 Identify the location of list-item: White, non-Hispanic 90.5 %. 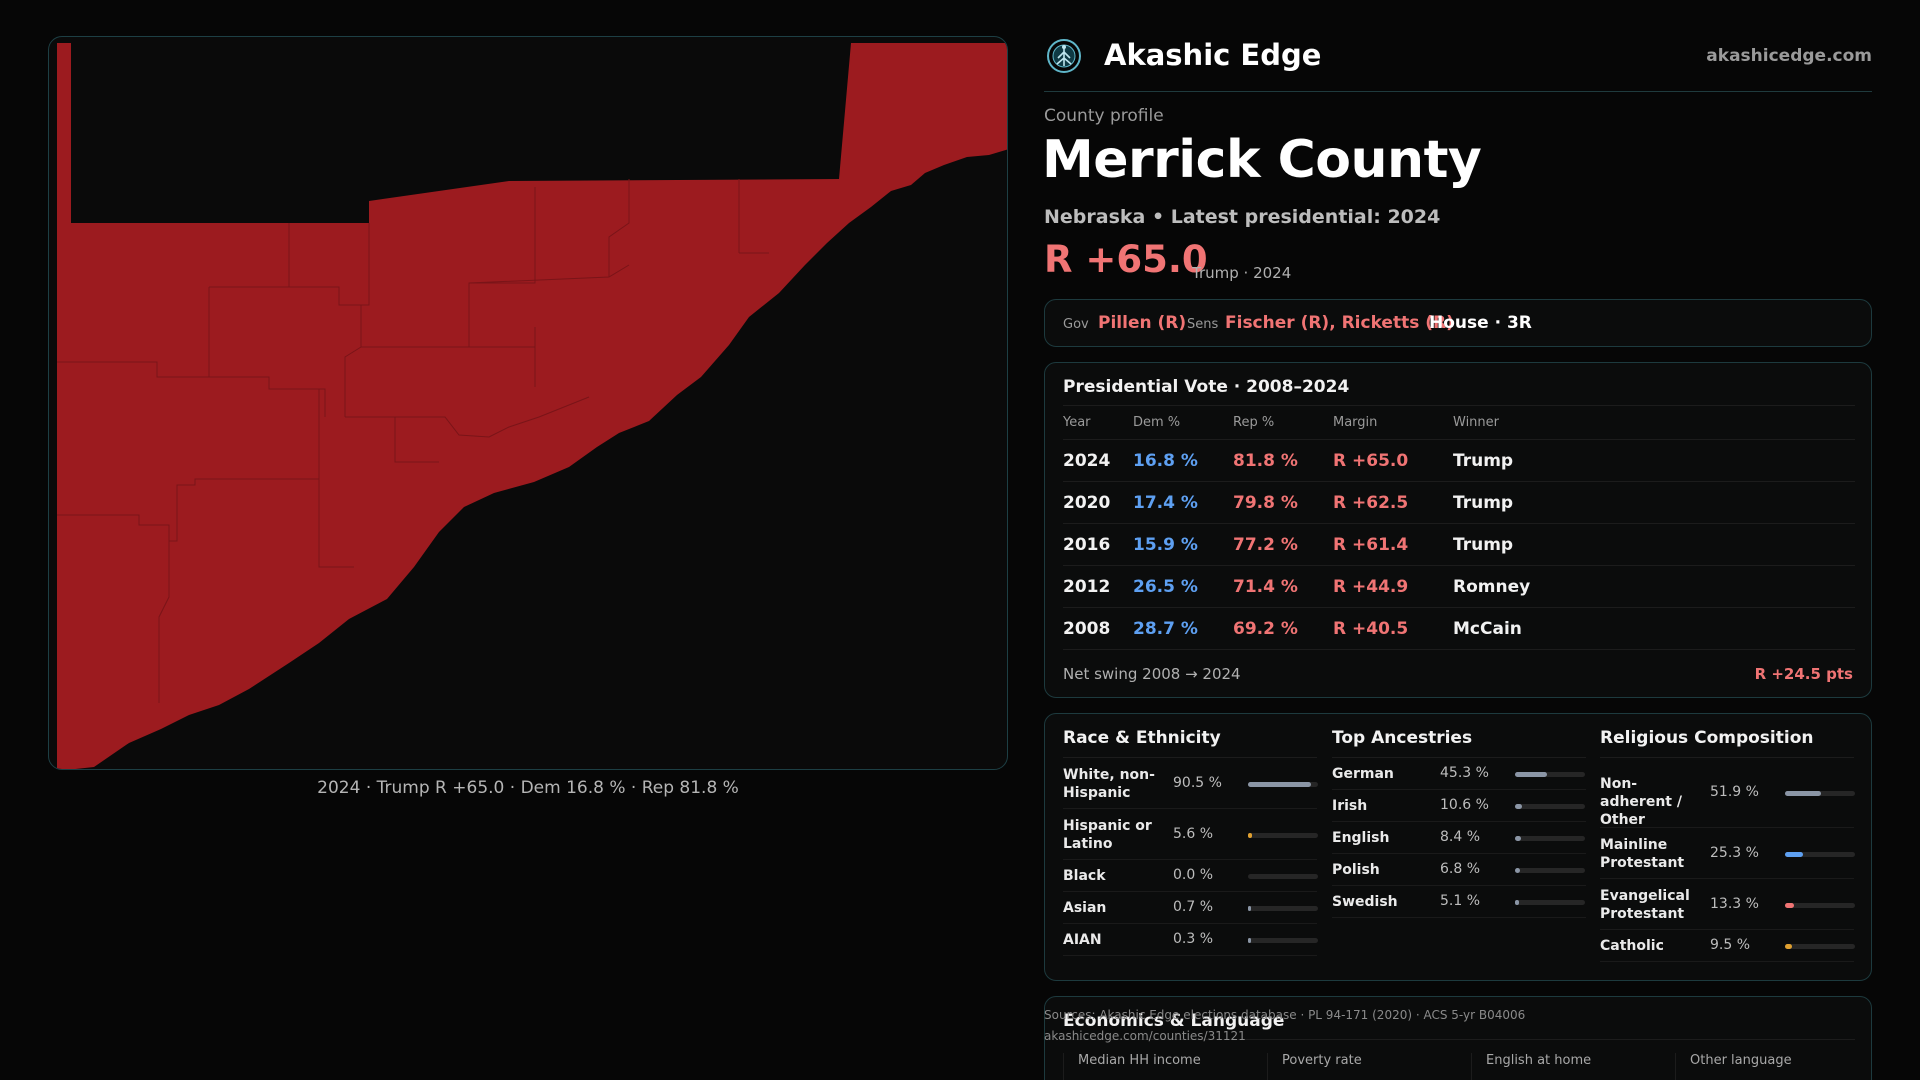
(1190, 783).